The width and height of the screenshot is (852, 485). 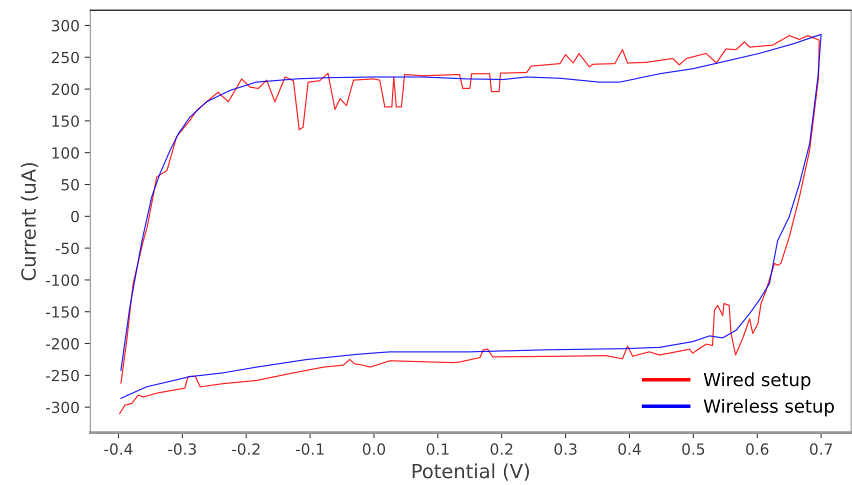 I want to click on y-tick-label: -250, so click(x=62, y=376).